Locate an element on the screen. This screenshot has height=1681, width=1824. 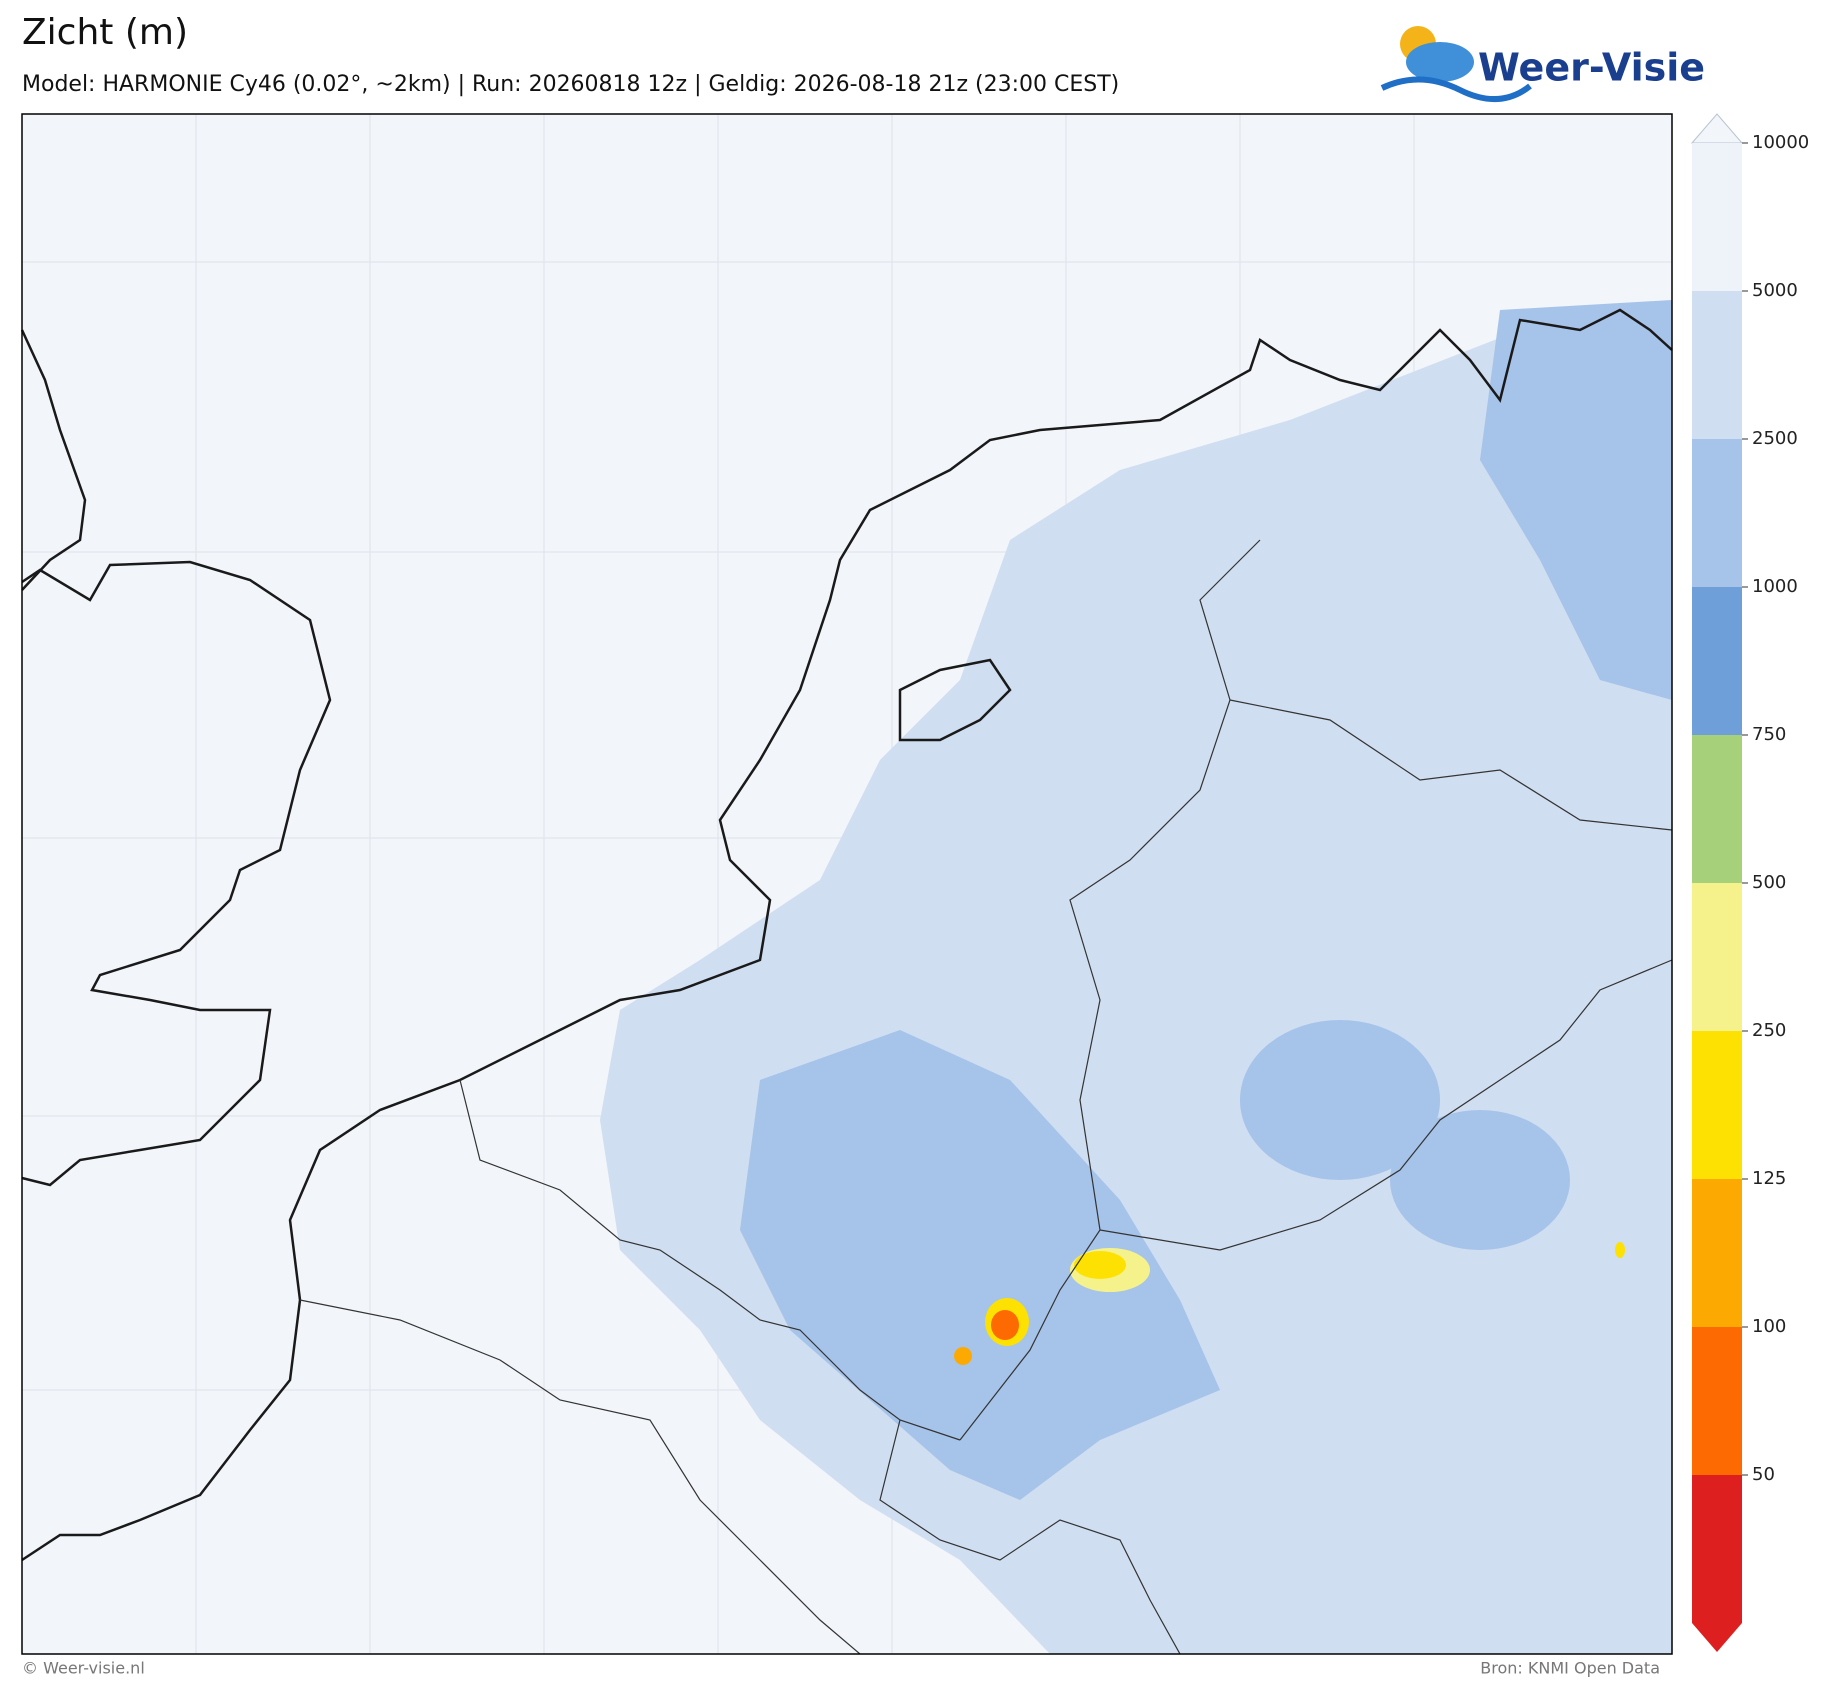
logo-cloud is located at coordinates (1440, 62).